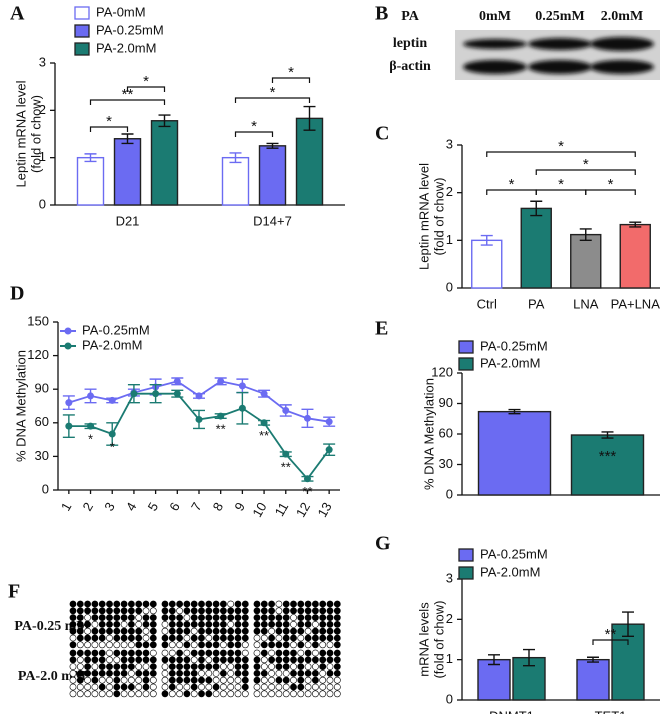 This screenshot has width=669, height=714. I want to click on x-tick-label: 3, so click(109, 507).